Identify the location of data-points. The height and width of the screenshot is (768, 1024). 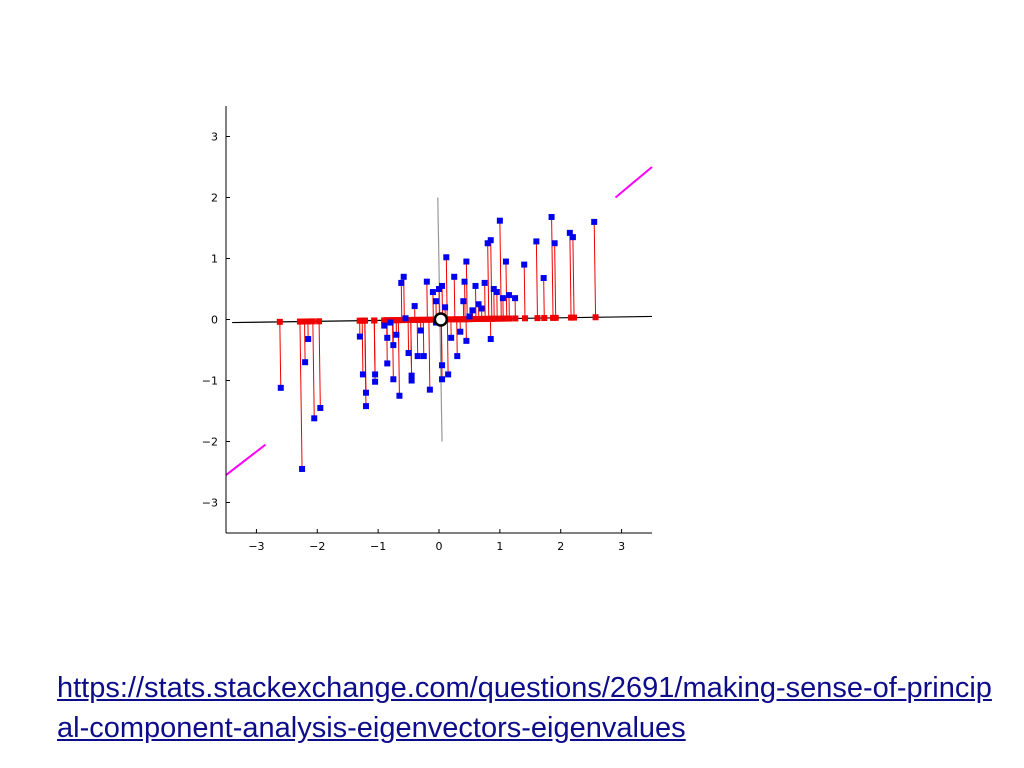
(437, 343).